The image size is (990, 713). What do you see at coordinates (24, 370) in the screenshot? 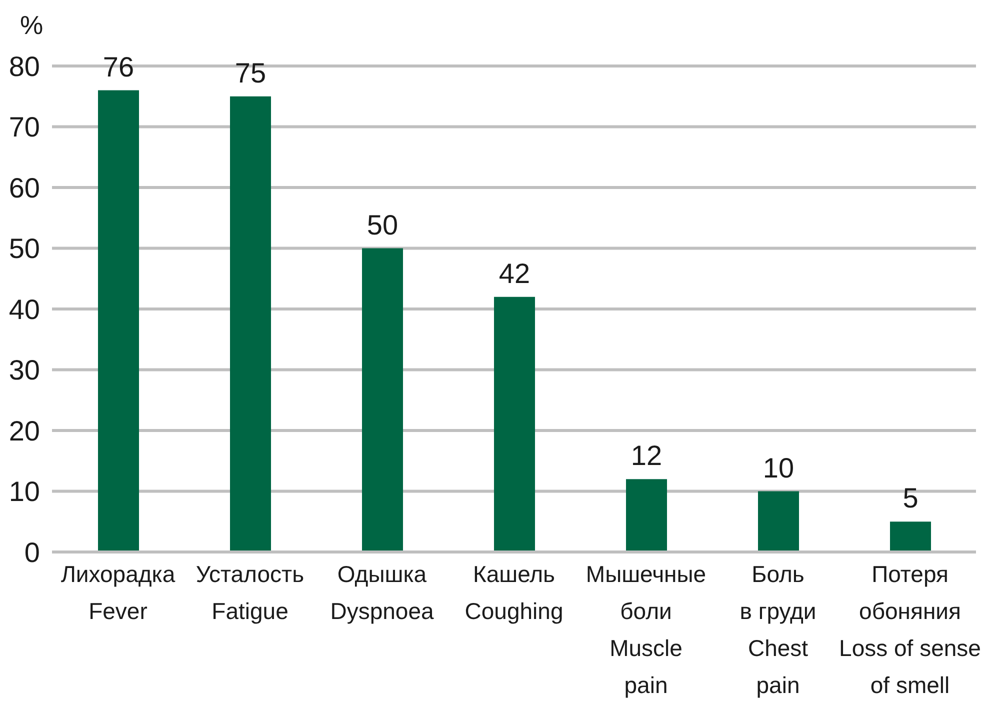
I see `y-tick-label: 30` at bounding box center [24, 370].